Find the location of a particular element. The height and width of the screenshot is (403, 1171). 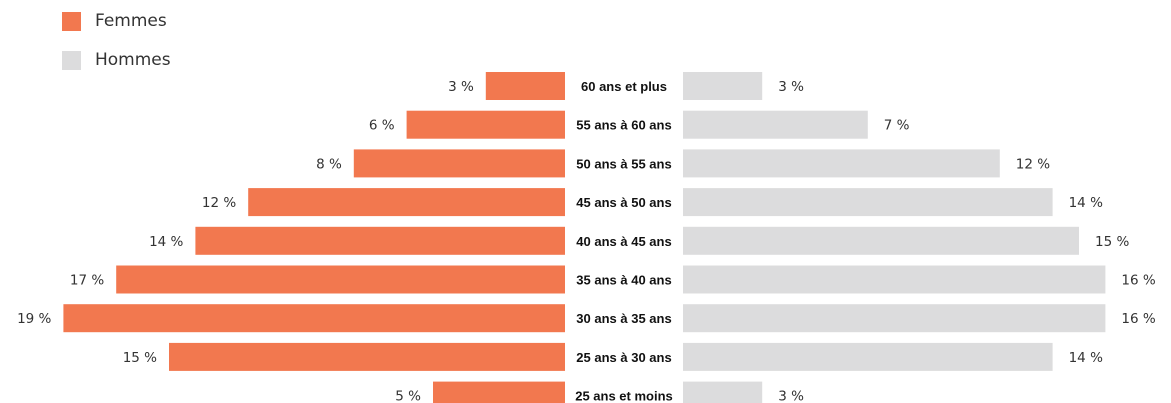

value-label-femmes-1: 6 % is located at coordinates (382, 126).